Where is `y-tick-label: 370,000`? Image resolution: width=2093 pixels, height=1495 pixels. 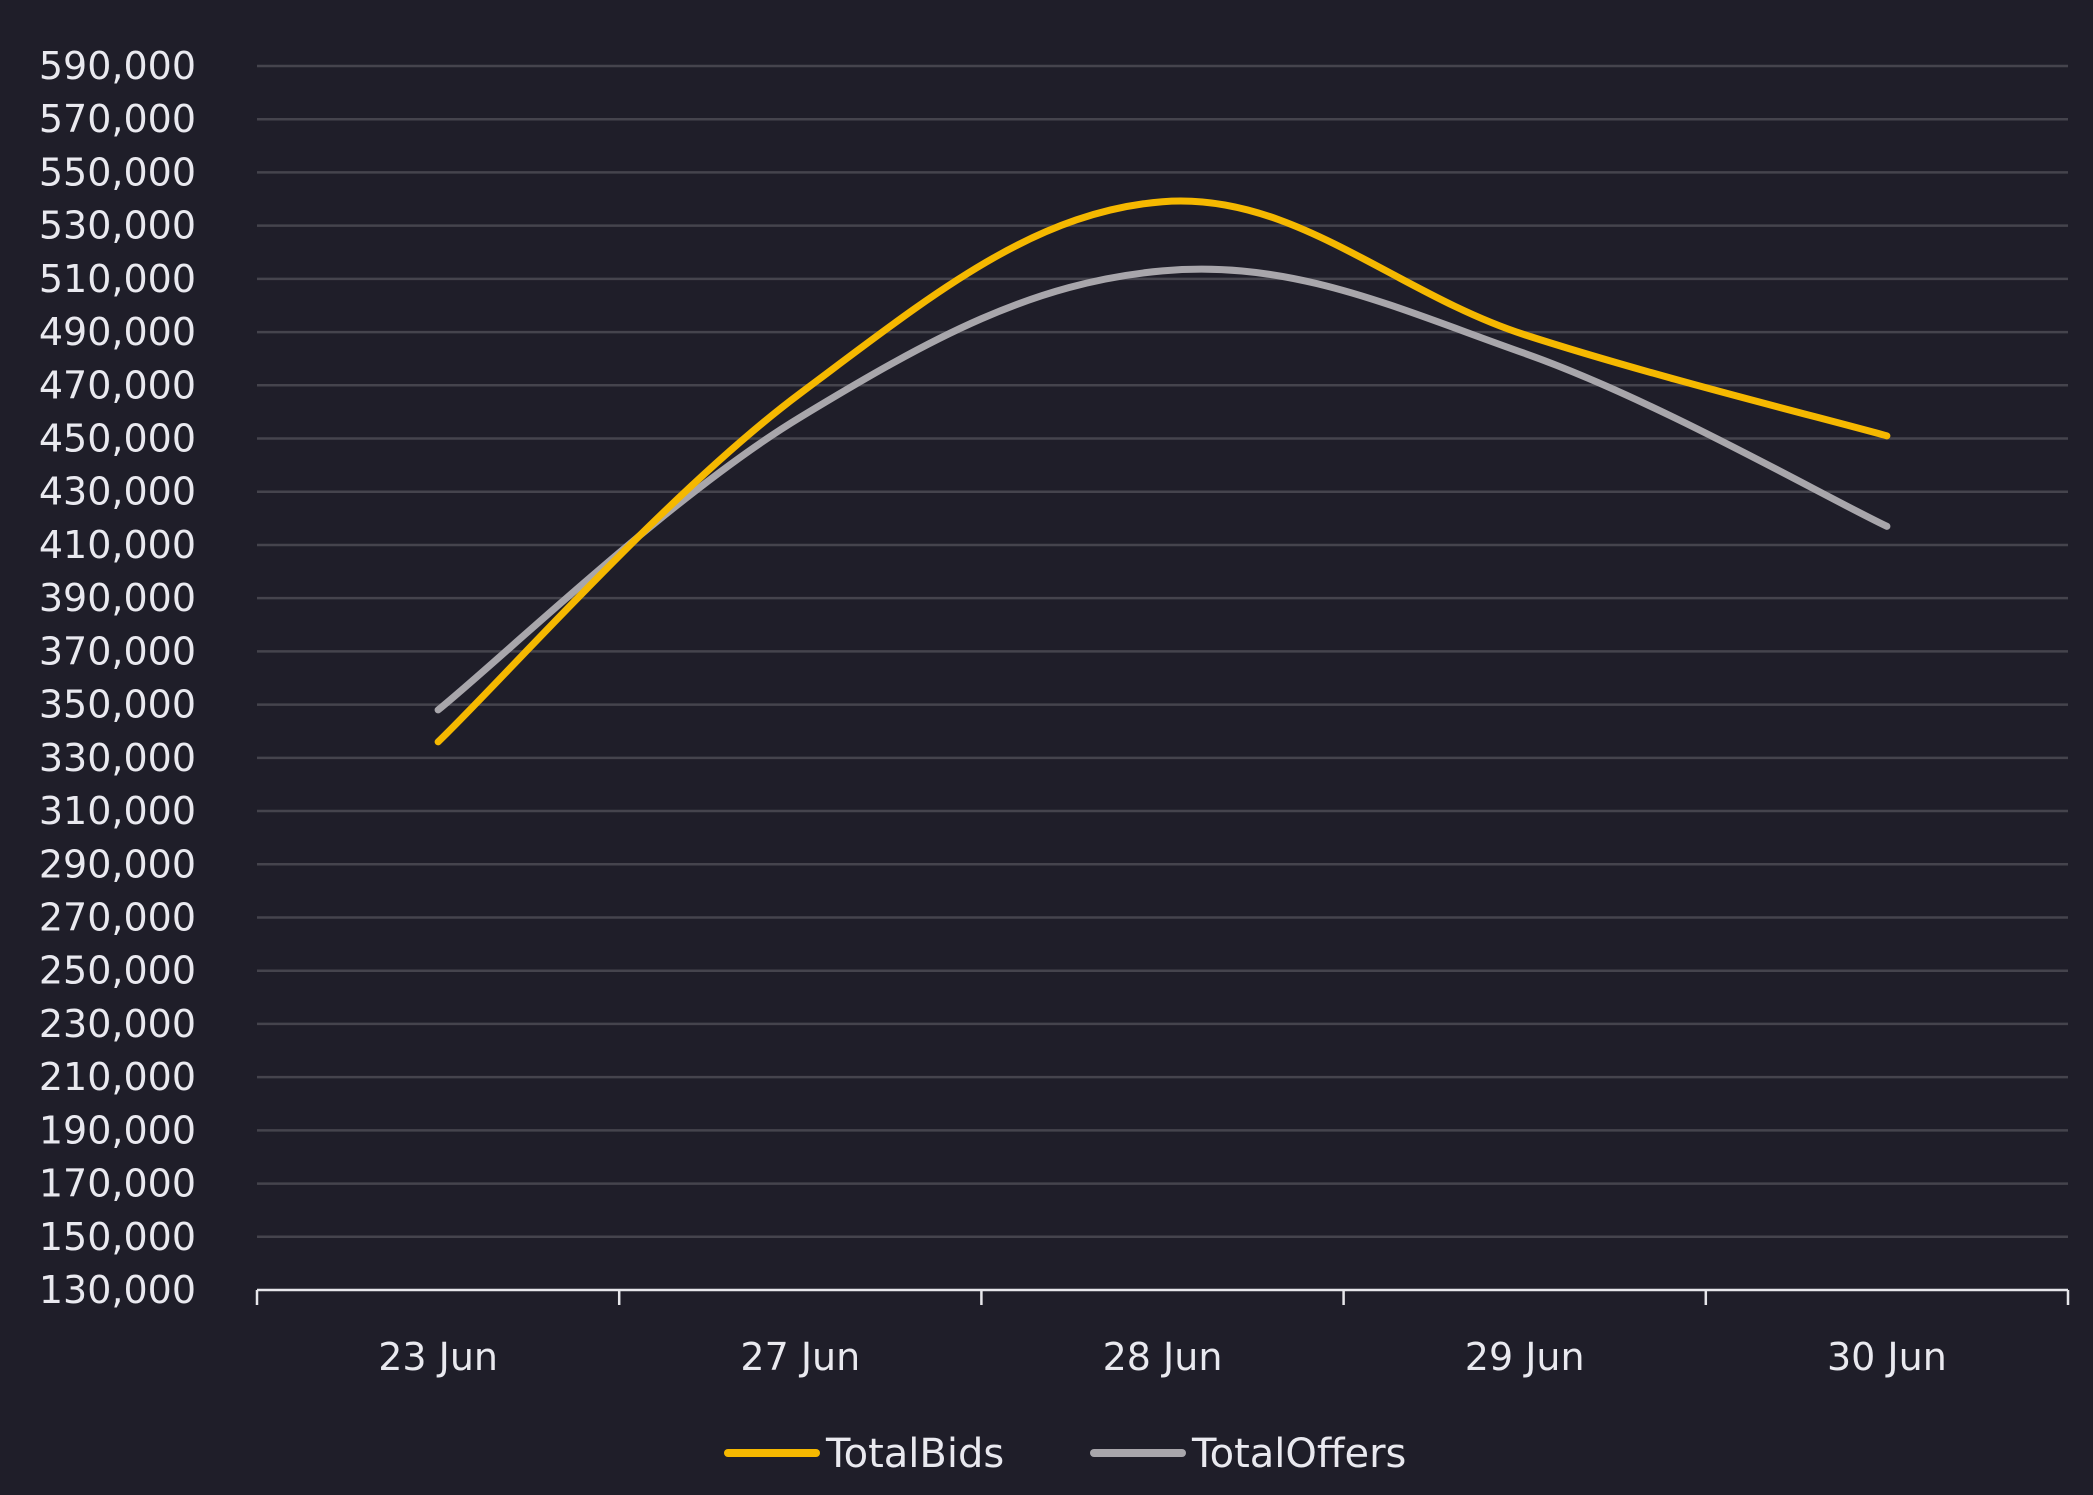 y-tick-label: 370,000 is located at coordinates (117, 651).